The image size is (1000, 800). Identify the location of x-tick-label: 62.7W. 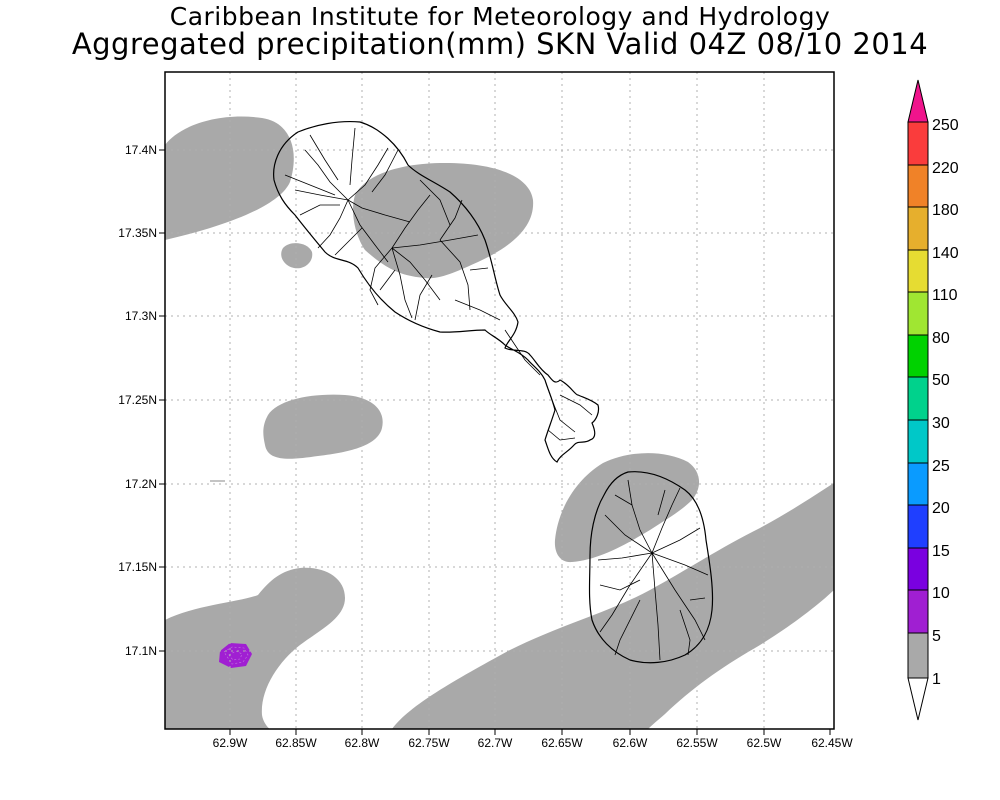
(495, 743).